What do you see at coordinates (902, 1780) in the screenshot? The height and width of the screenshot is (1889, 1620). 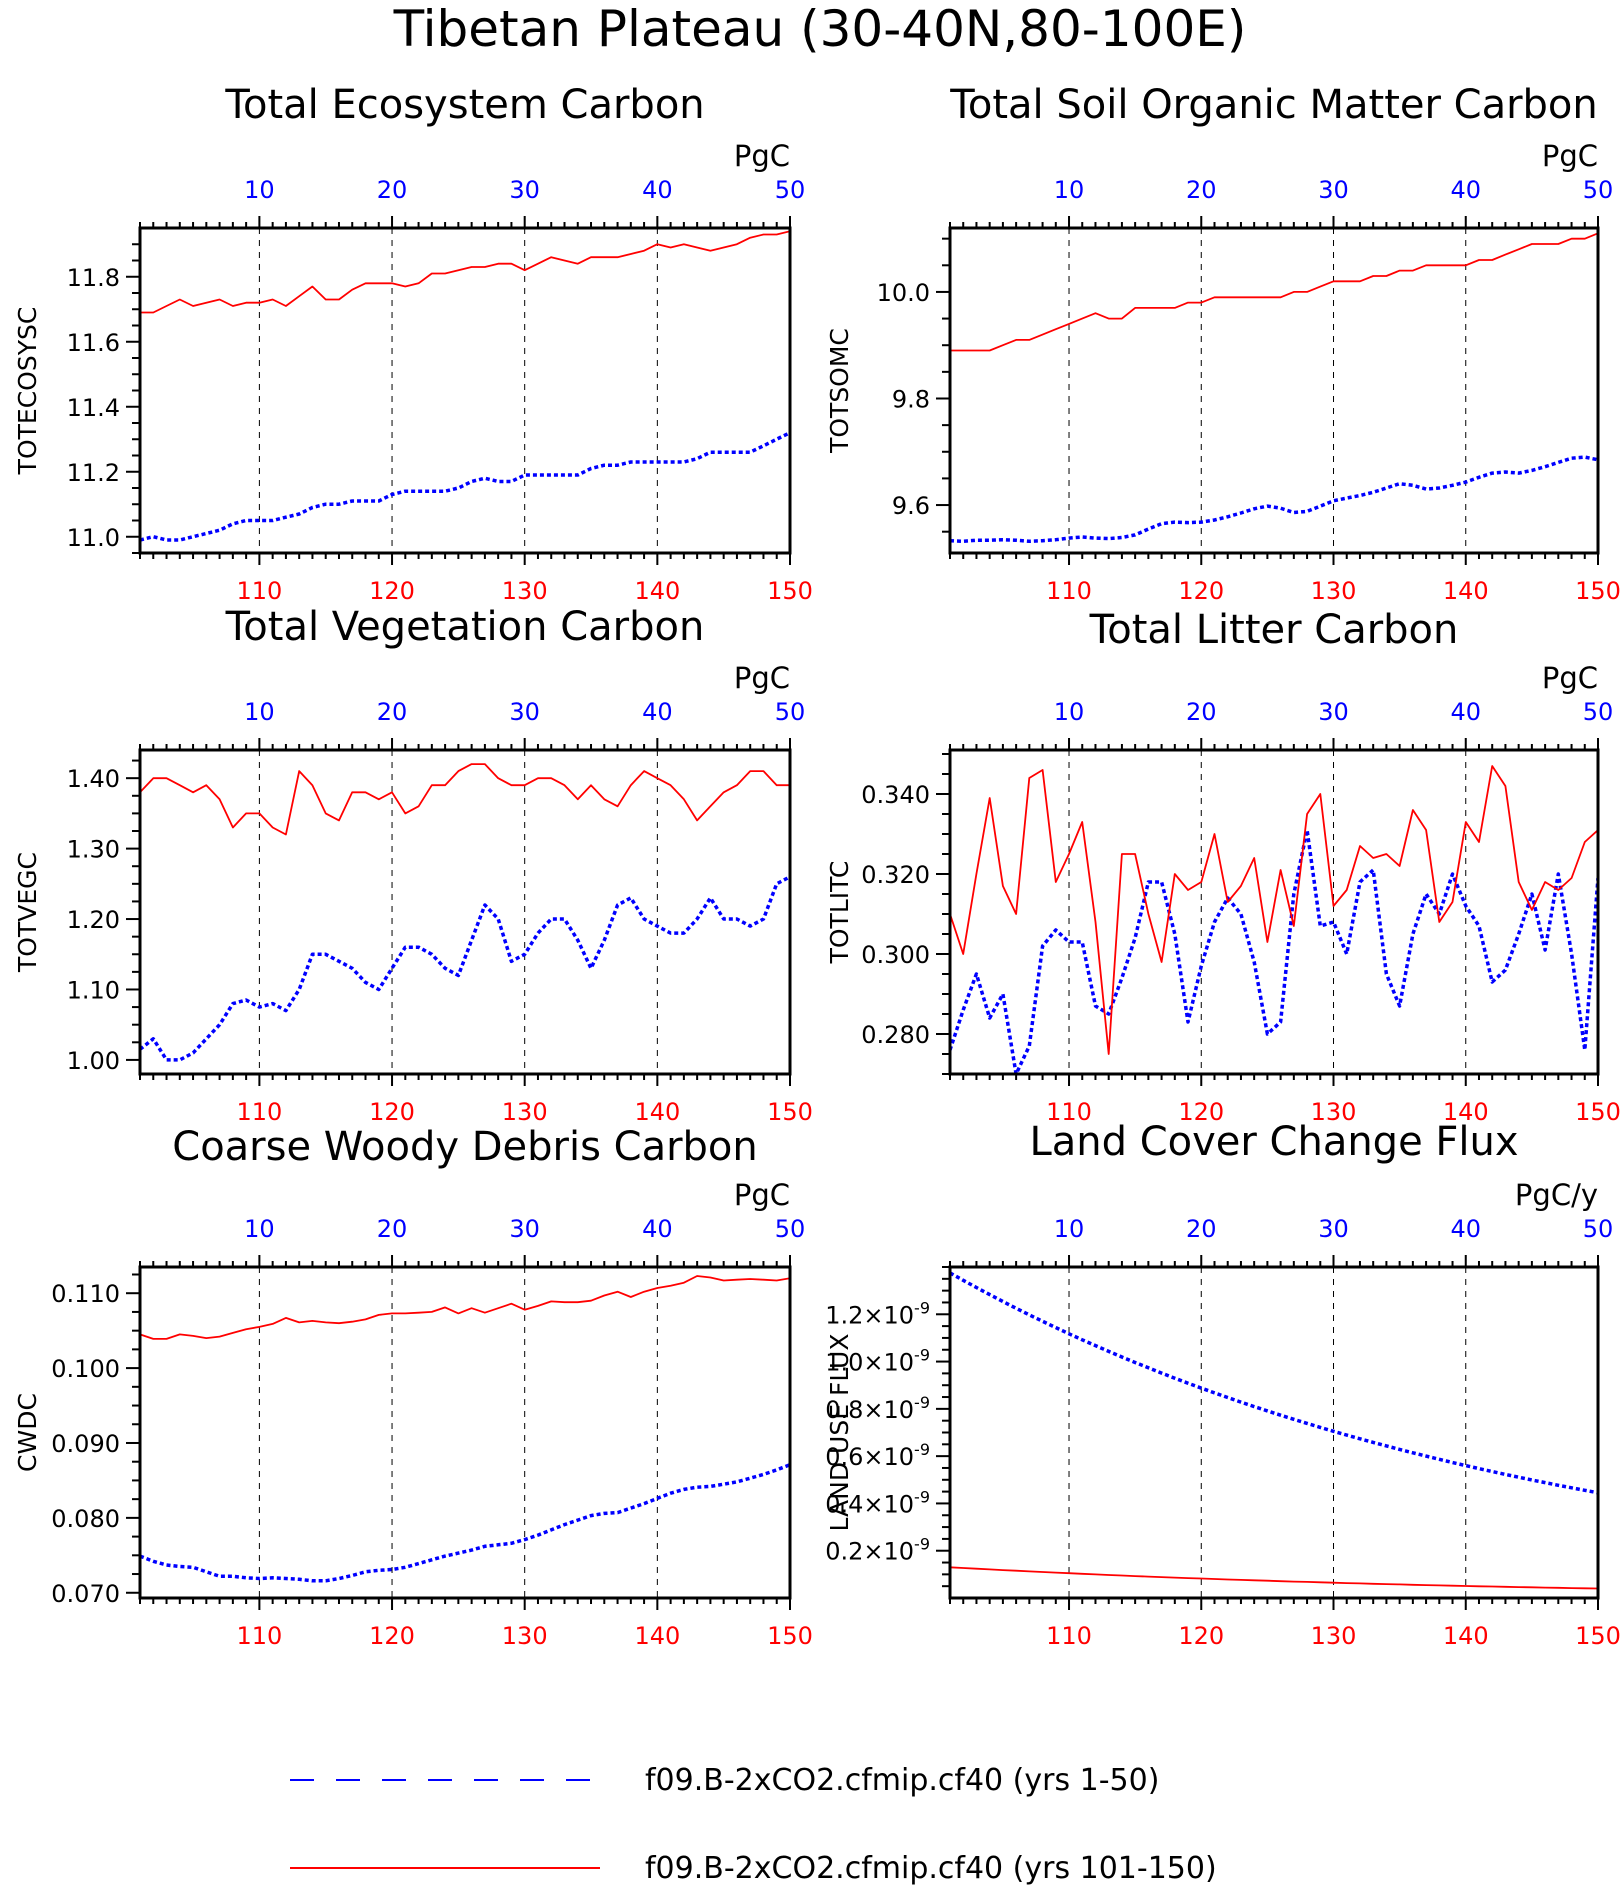 I see `legend-label-early: f09.B-2xCO2.cfmip.cf40 (yrs 1-50)` at bounding box center [902, 1780].